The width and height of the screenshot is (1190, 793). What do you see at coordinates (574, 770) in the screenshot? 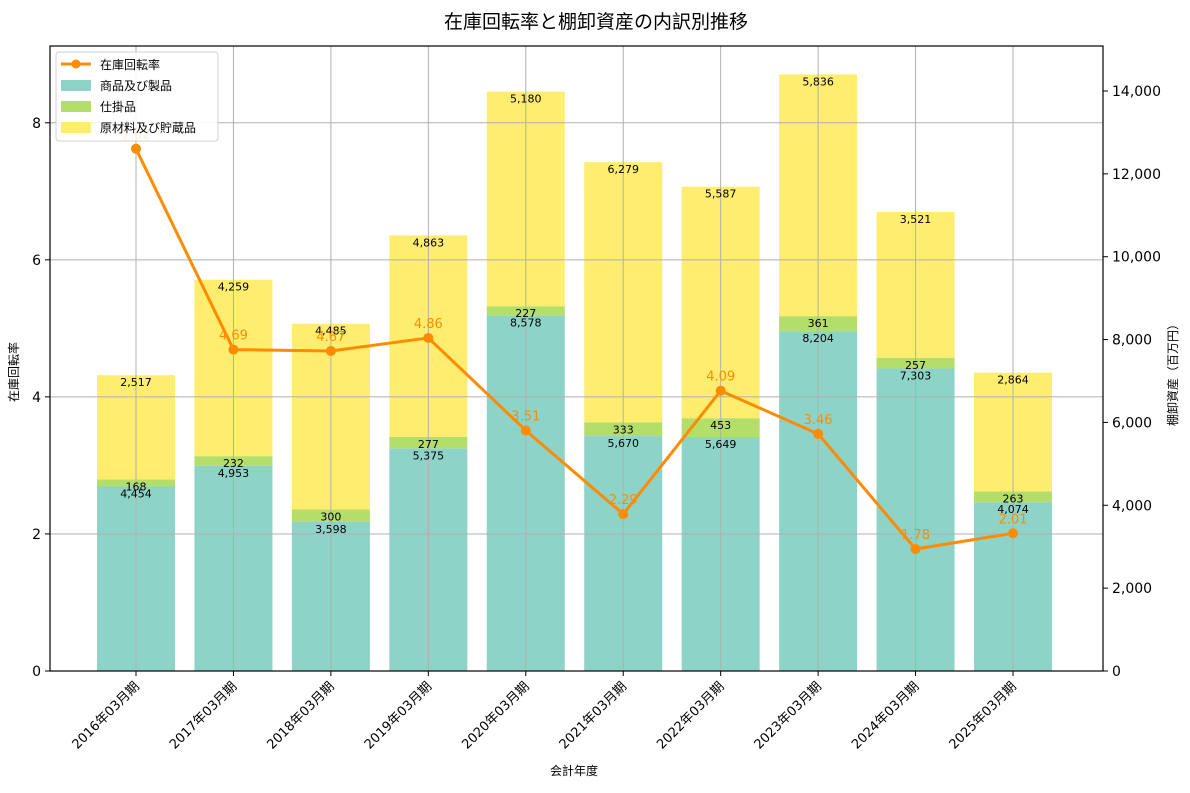
I see `x-axis-label: 会計年度` at bounding box center [574, 770].